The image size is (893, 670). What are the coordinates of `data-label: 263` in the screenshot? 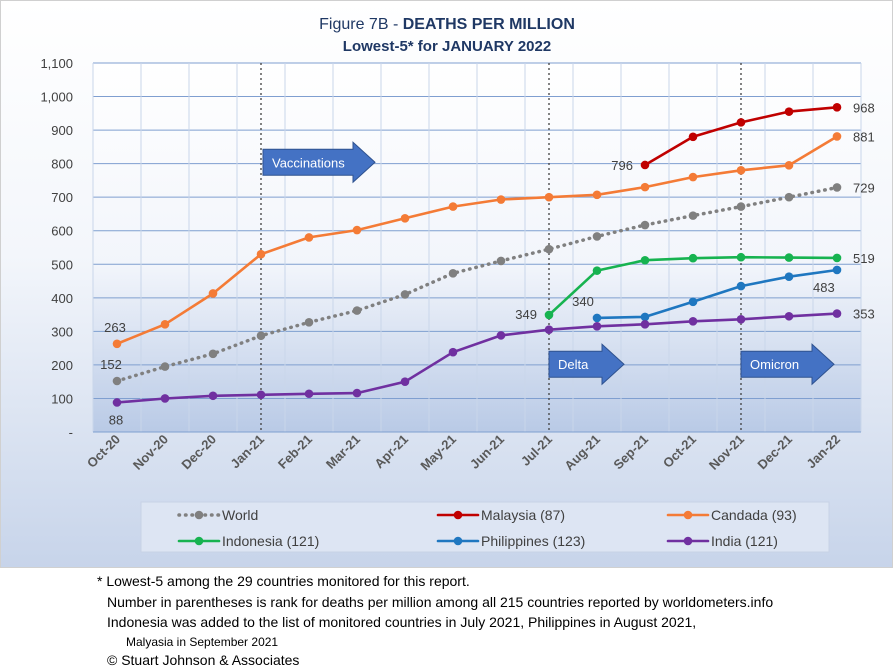 It's located at (115, 327).